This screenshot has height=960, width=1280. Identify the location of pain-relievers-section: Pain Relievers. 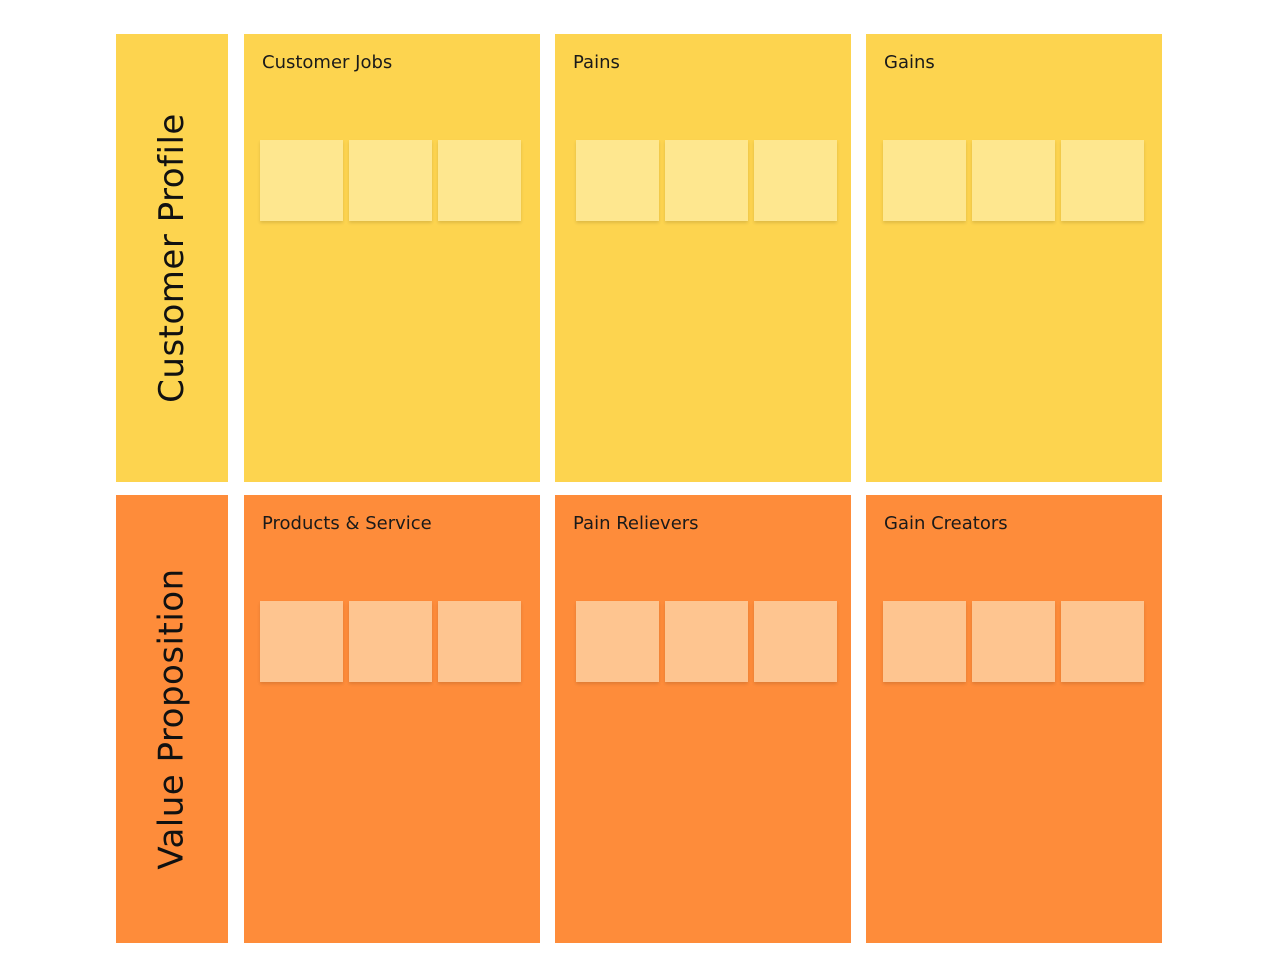
(703, 719).